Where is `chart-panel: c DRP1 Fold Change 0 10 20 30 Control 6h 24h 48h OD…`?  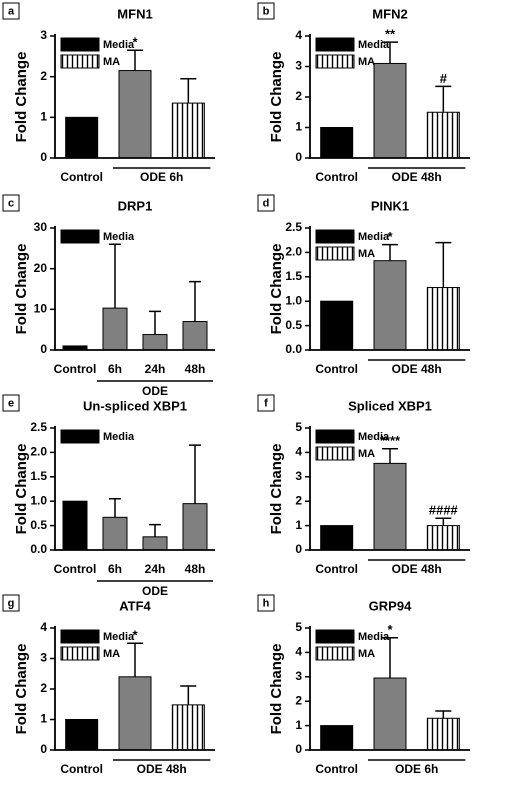
chart-panel: c DRP1 Fold Change 0 10 20 30 Control 6h 24h 48h OD… is located at coordinates (108, 296).